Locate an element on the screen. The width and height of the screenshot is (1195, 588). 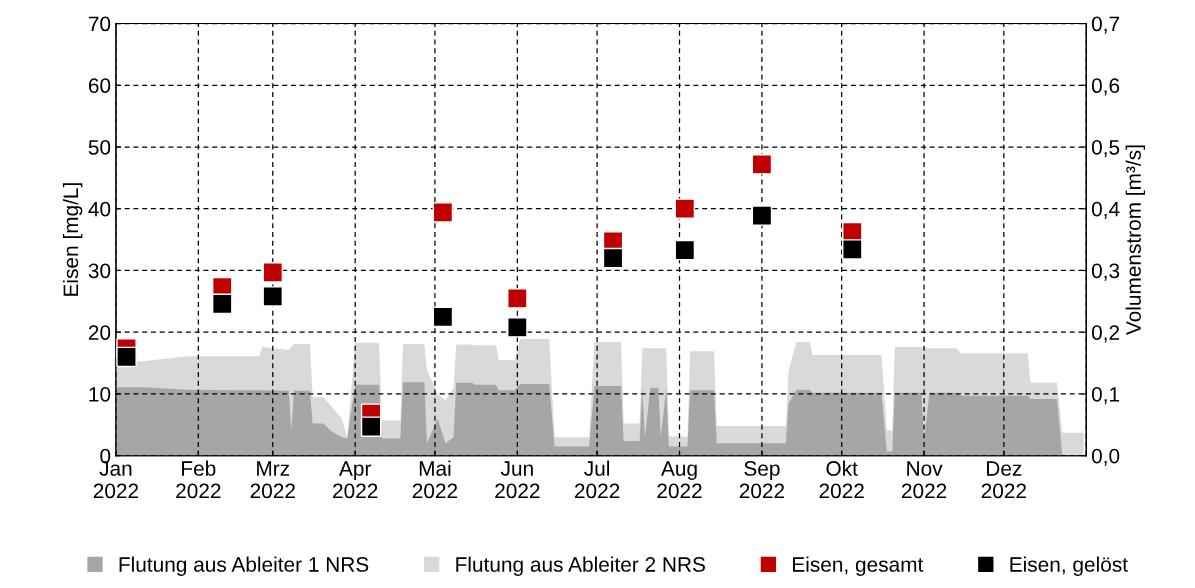
x-tick-label: Apr 2022 is located at coordinates (355, 480).